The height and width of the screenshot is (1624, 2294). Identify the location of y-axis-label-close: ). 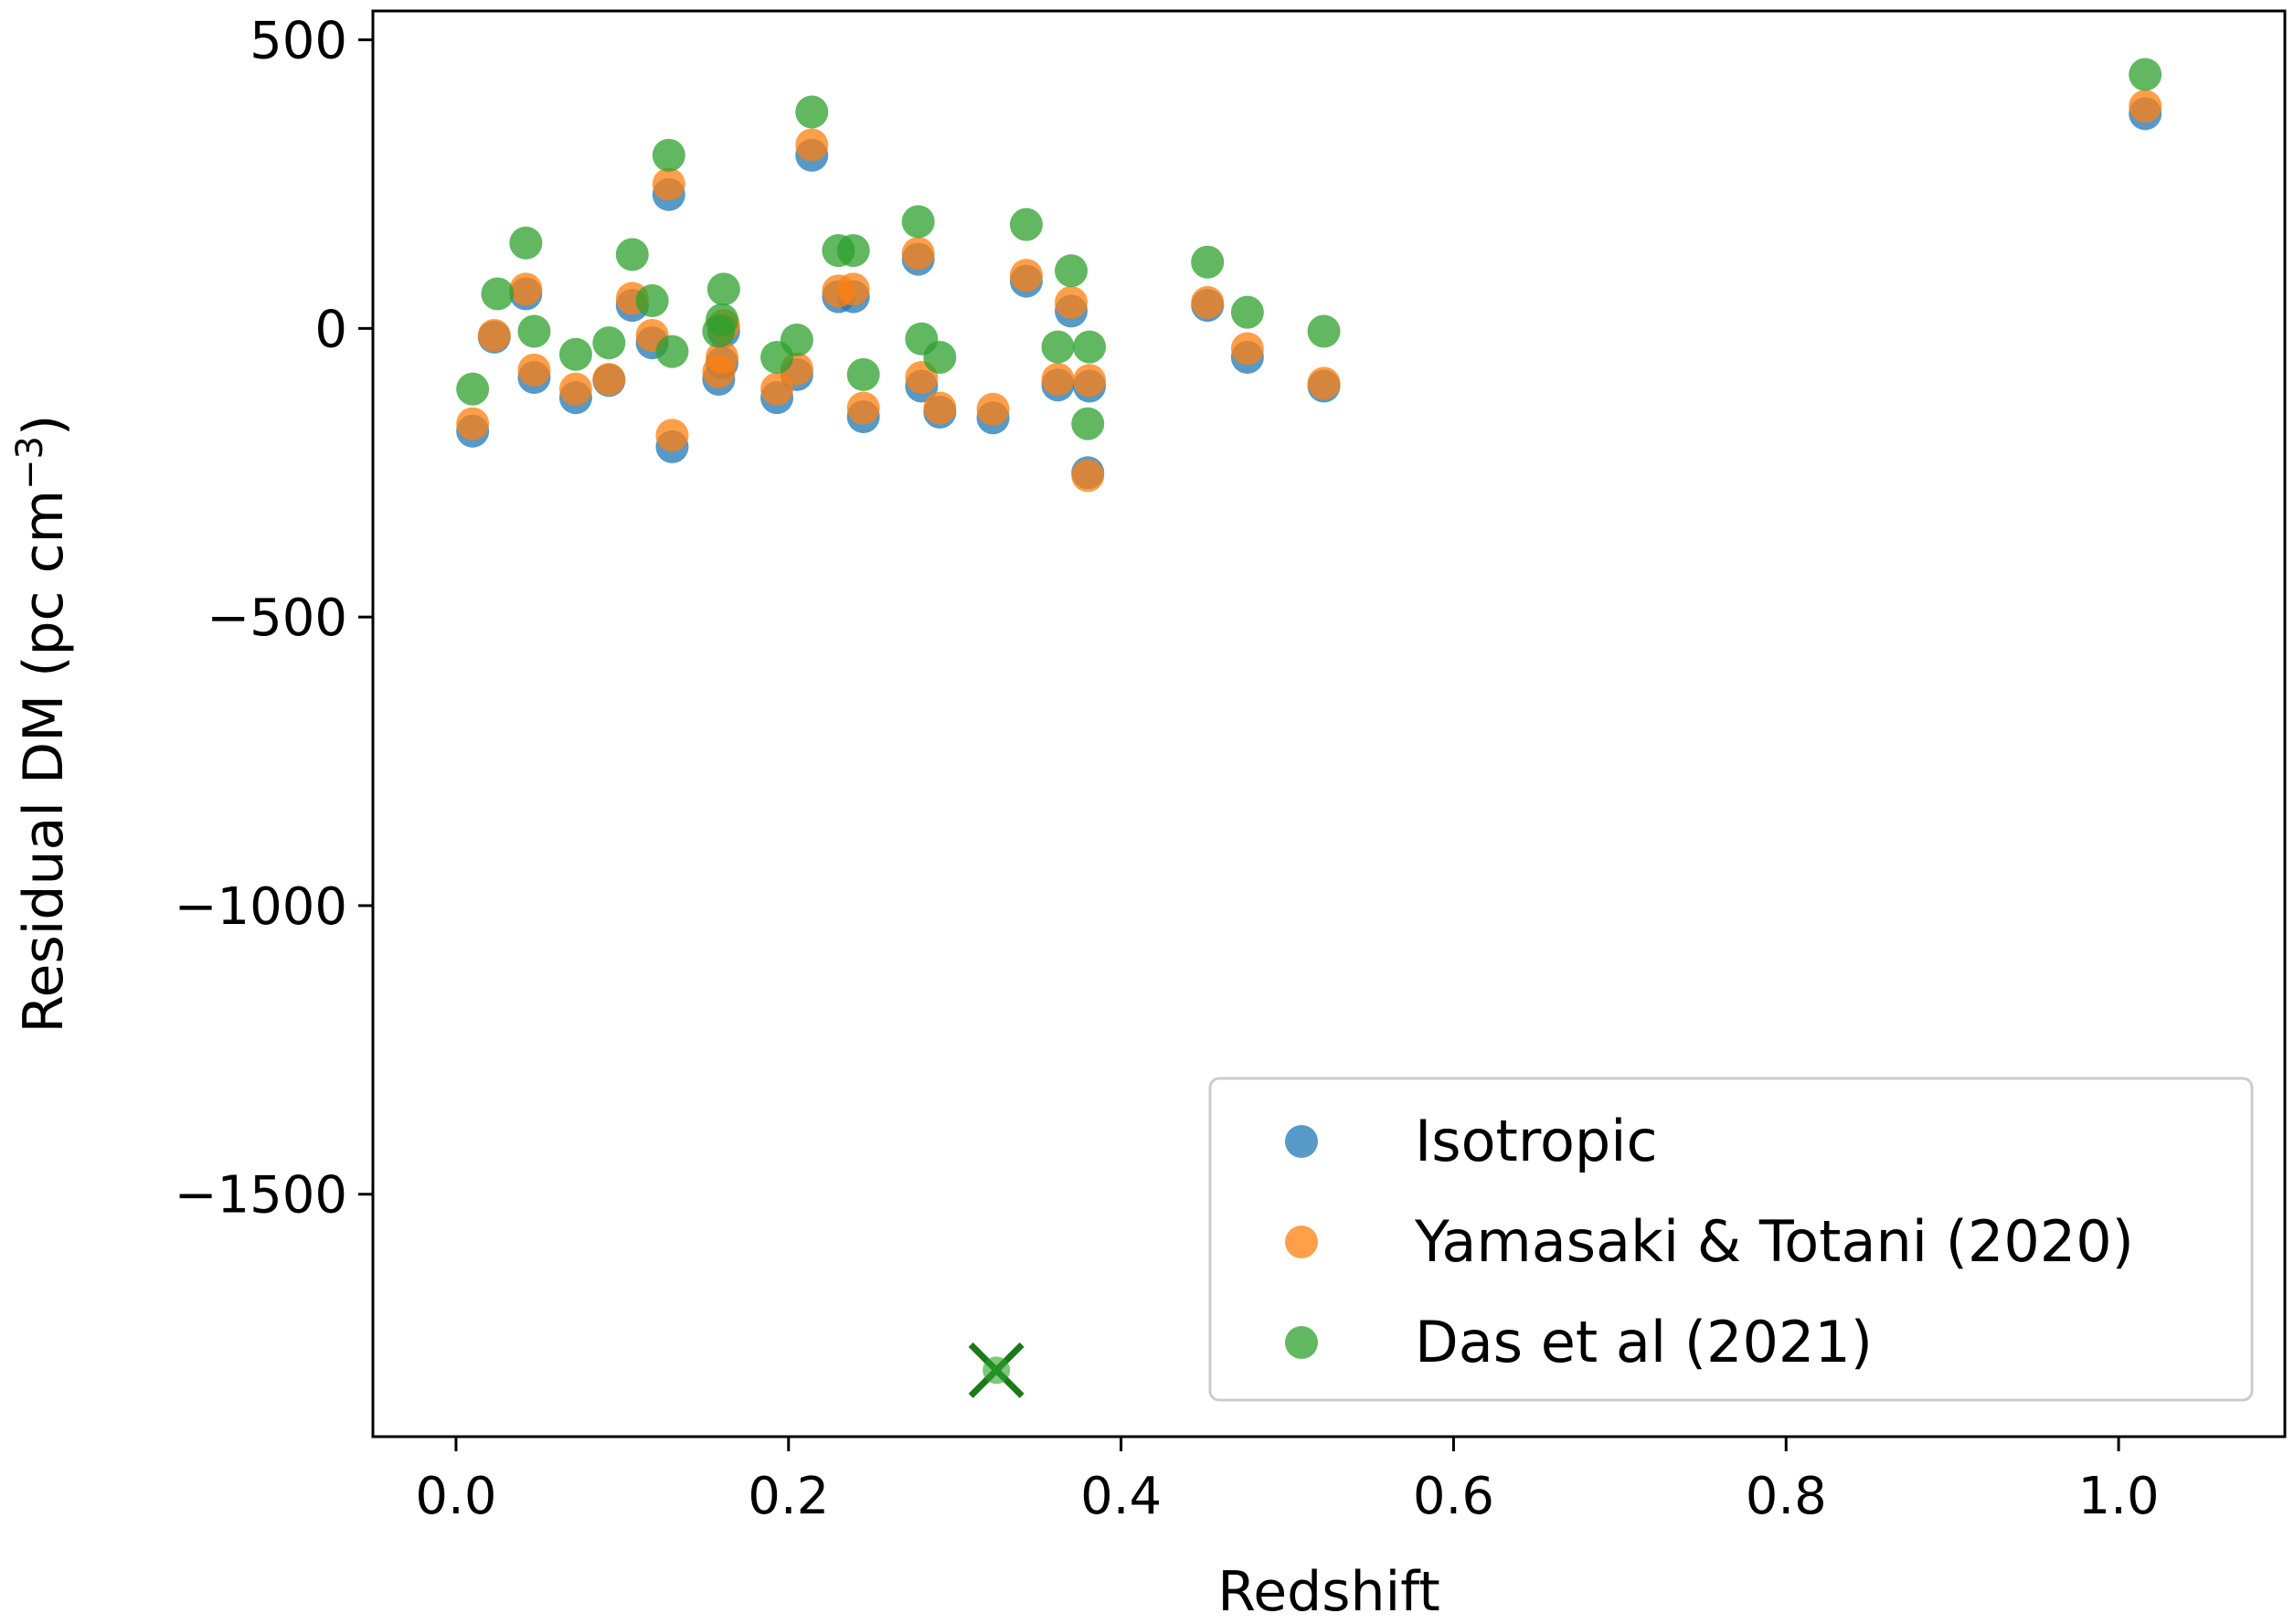
(44, 426).